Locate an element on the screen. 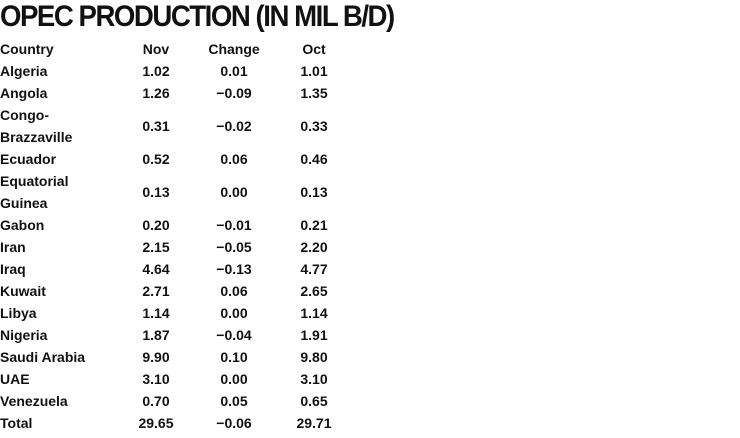  value-cell: 9.80 is located at coordinates (314, 357).